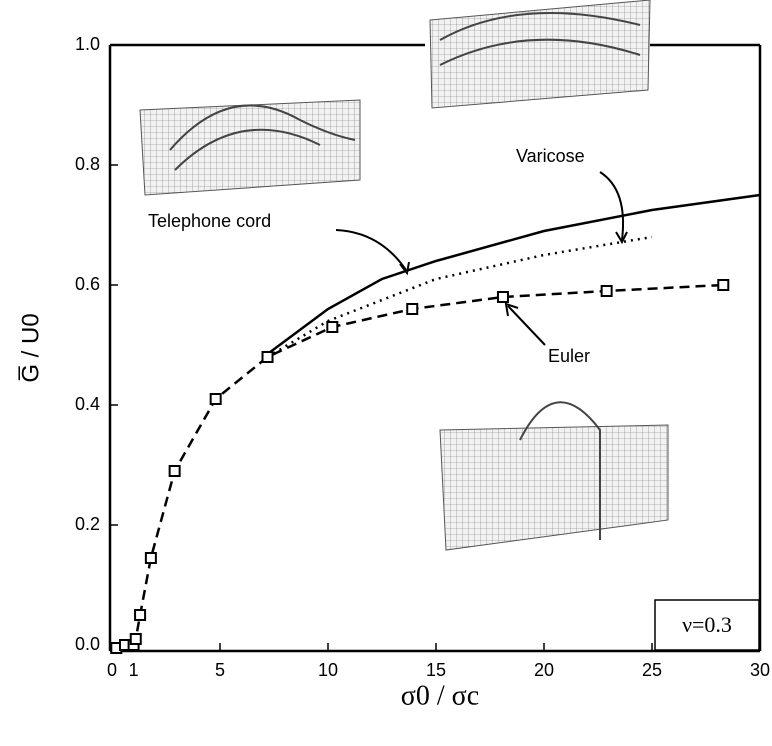 The width and height of the screenshot is (772, 746). I want to click on y-tick-label: 0.6, so click(87, 284).